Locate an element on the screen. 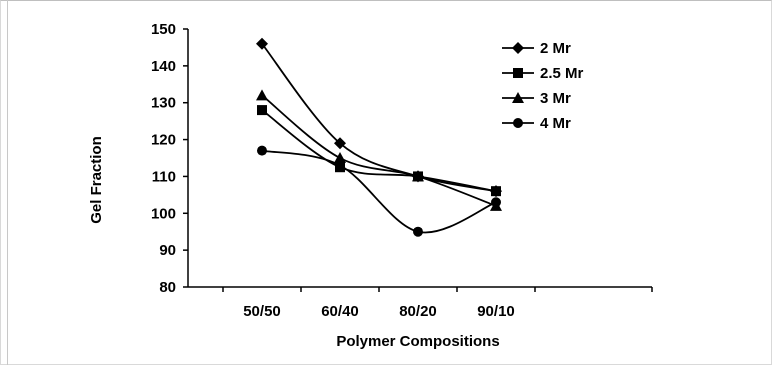 This screenshot has height=365, width=772. legend-item: 3 Mr is located at coordinates (536, 98).